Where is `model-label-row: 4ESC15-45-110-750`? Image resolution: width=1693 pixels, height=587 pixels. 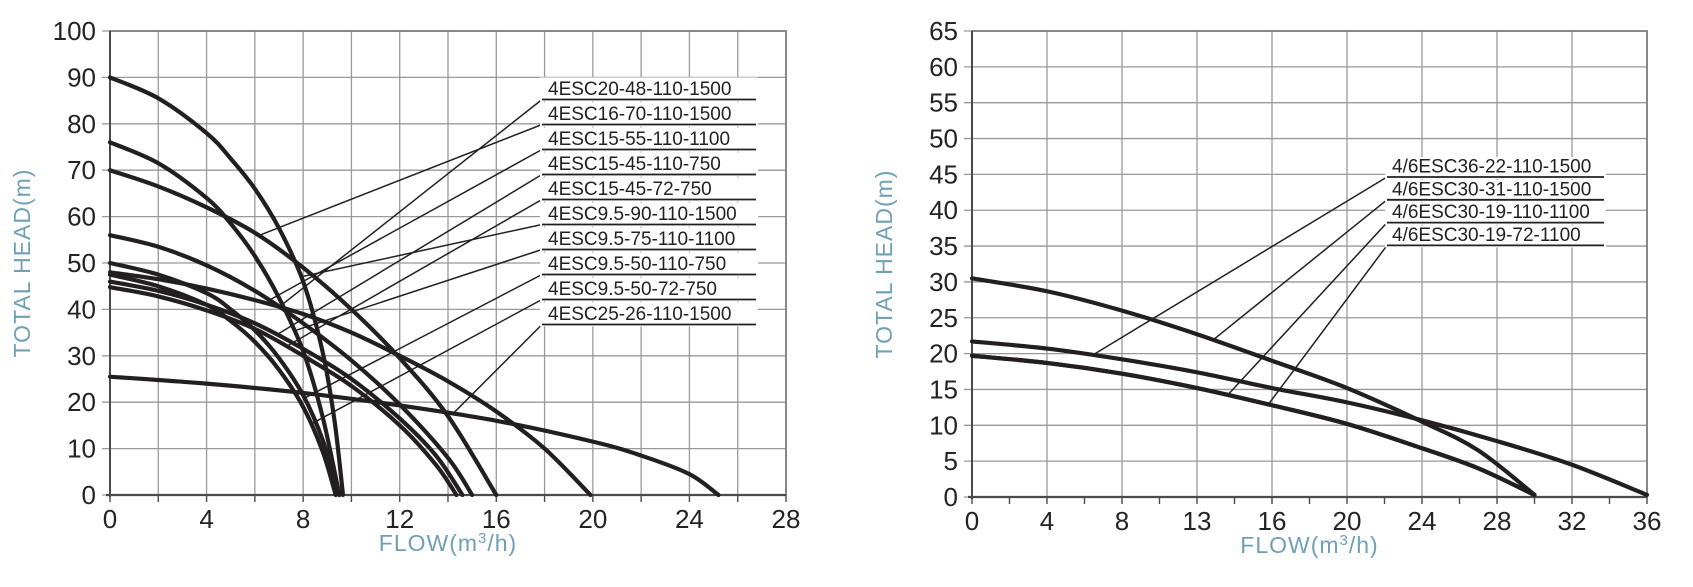 model-label-row: 4ESC15-45-110-750 is located at coordinates (649, 164).